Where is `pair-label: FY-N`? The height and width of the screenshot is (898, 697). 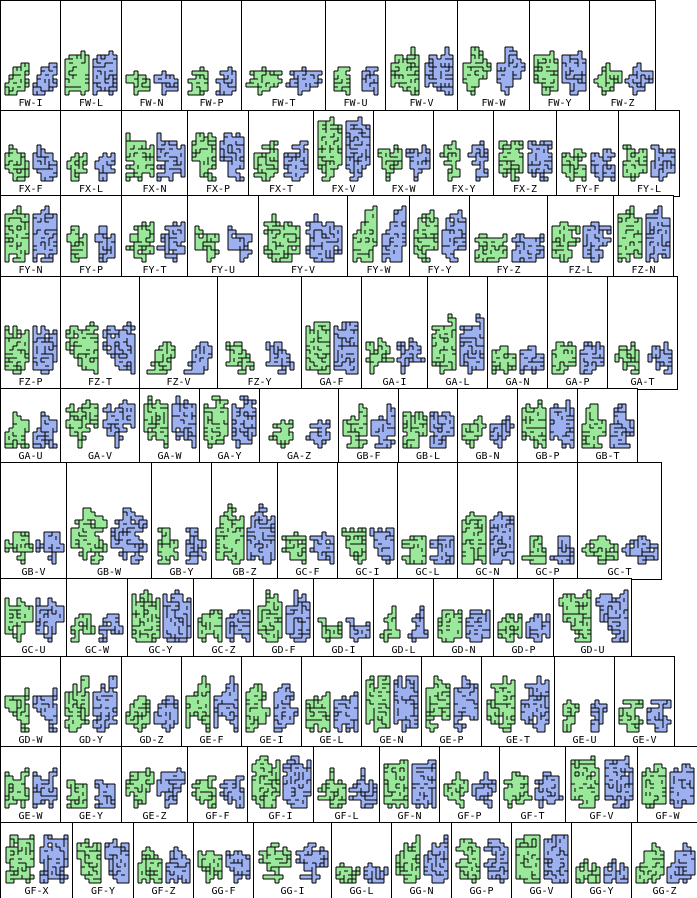
pair-label: FY-N is located at coordinates (30, 270).